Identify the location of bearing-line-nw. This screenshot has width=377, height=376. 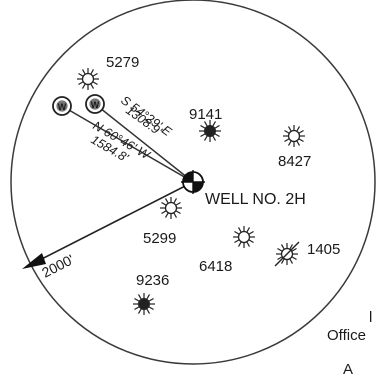
(127, 144).